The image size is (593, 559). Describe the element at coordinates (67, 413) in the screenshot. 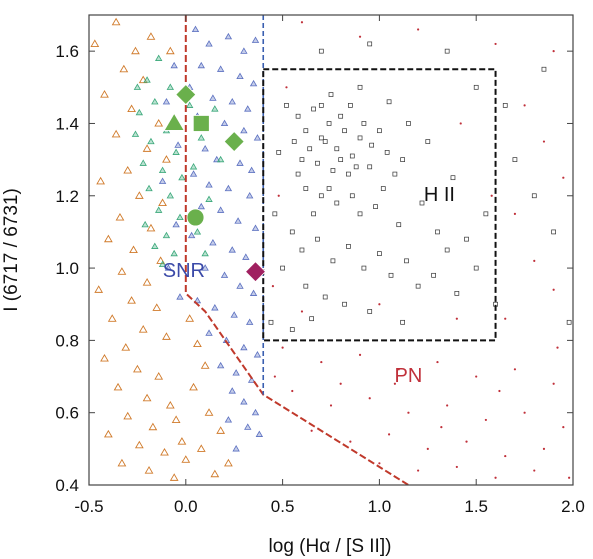

I see `y-tick-label-1: 0.6` at that location.